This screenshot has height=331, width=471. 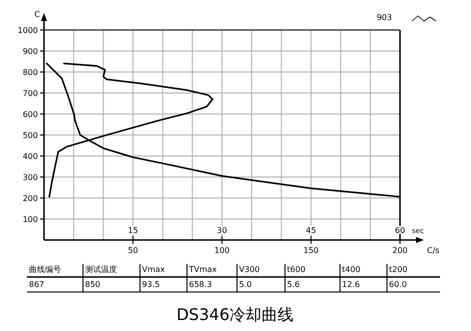 I want to click on y-tick-label: 1000, so click(x=28, y=30).